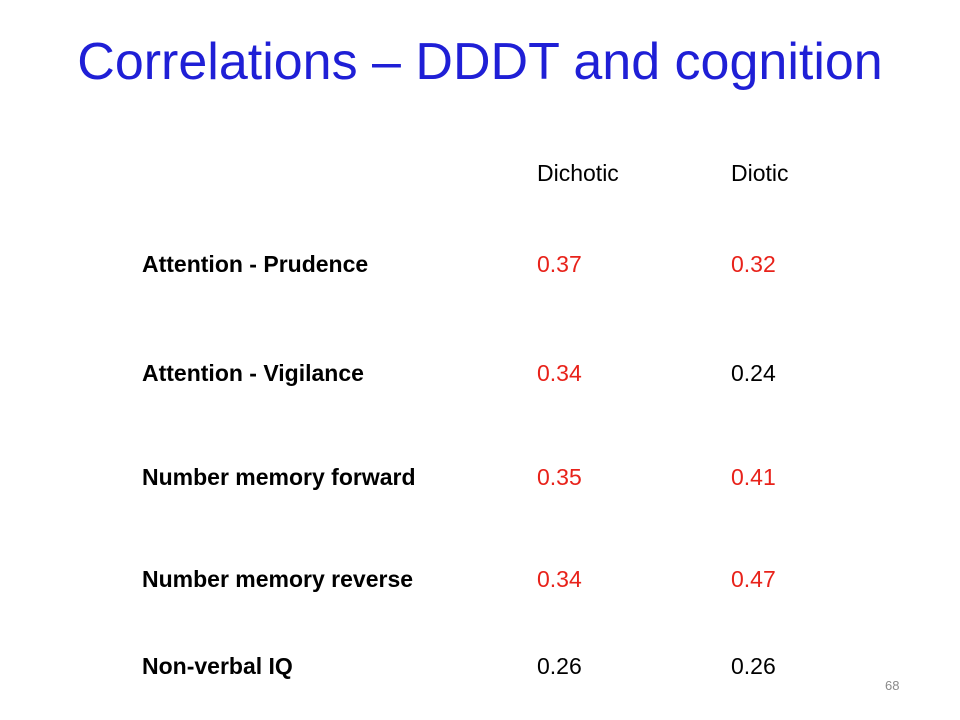  I want to click on page-number: 68, so click(892, 685).